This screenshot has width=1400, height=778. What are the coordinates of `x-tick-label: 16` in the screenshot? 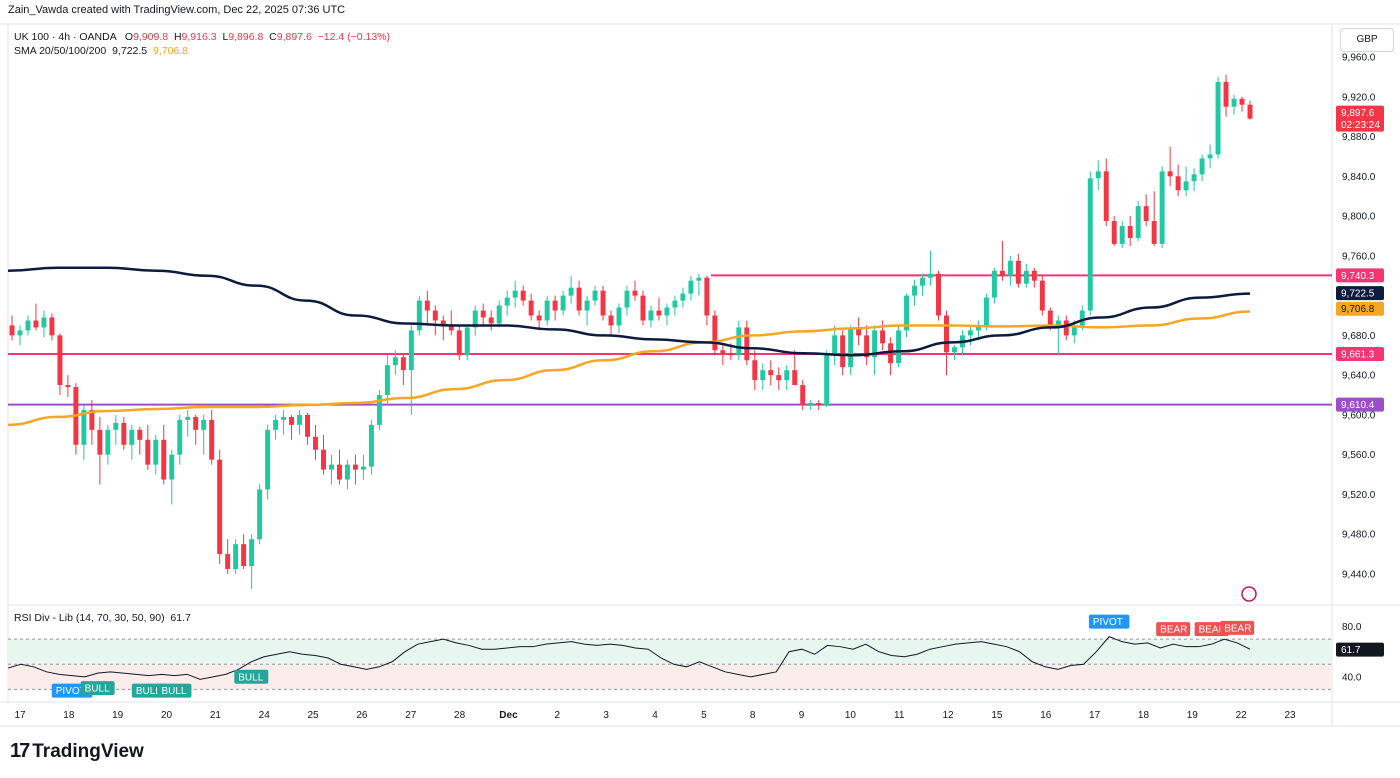 It's located at (1046, 715).